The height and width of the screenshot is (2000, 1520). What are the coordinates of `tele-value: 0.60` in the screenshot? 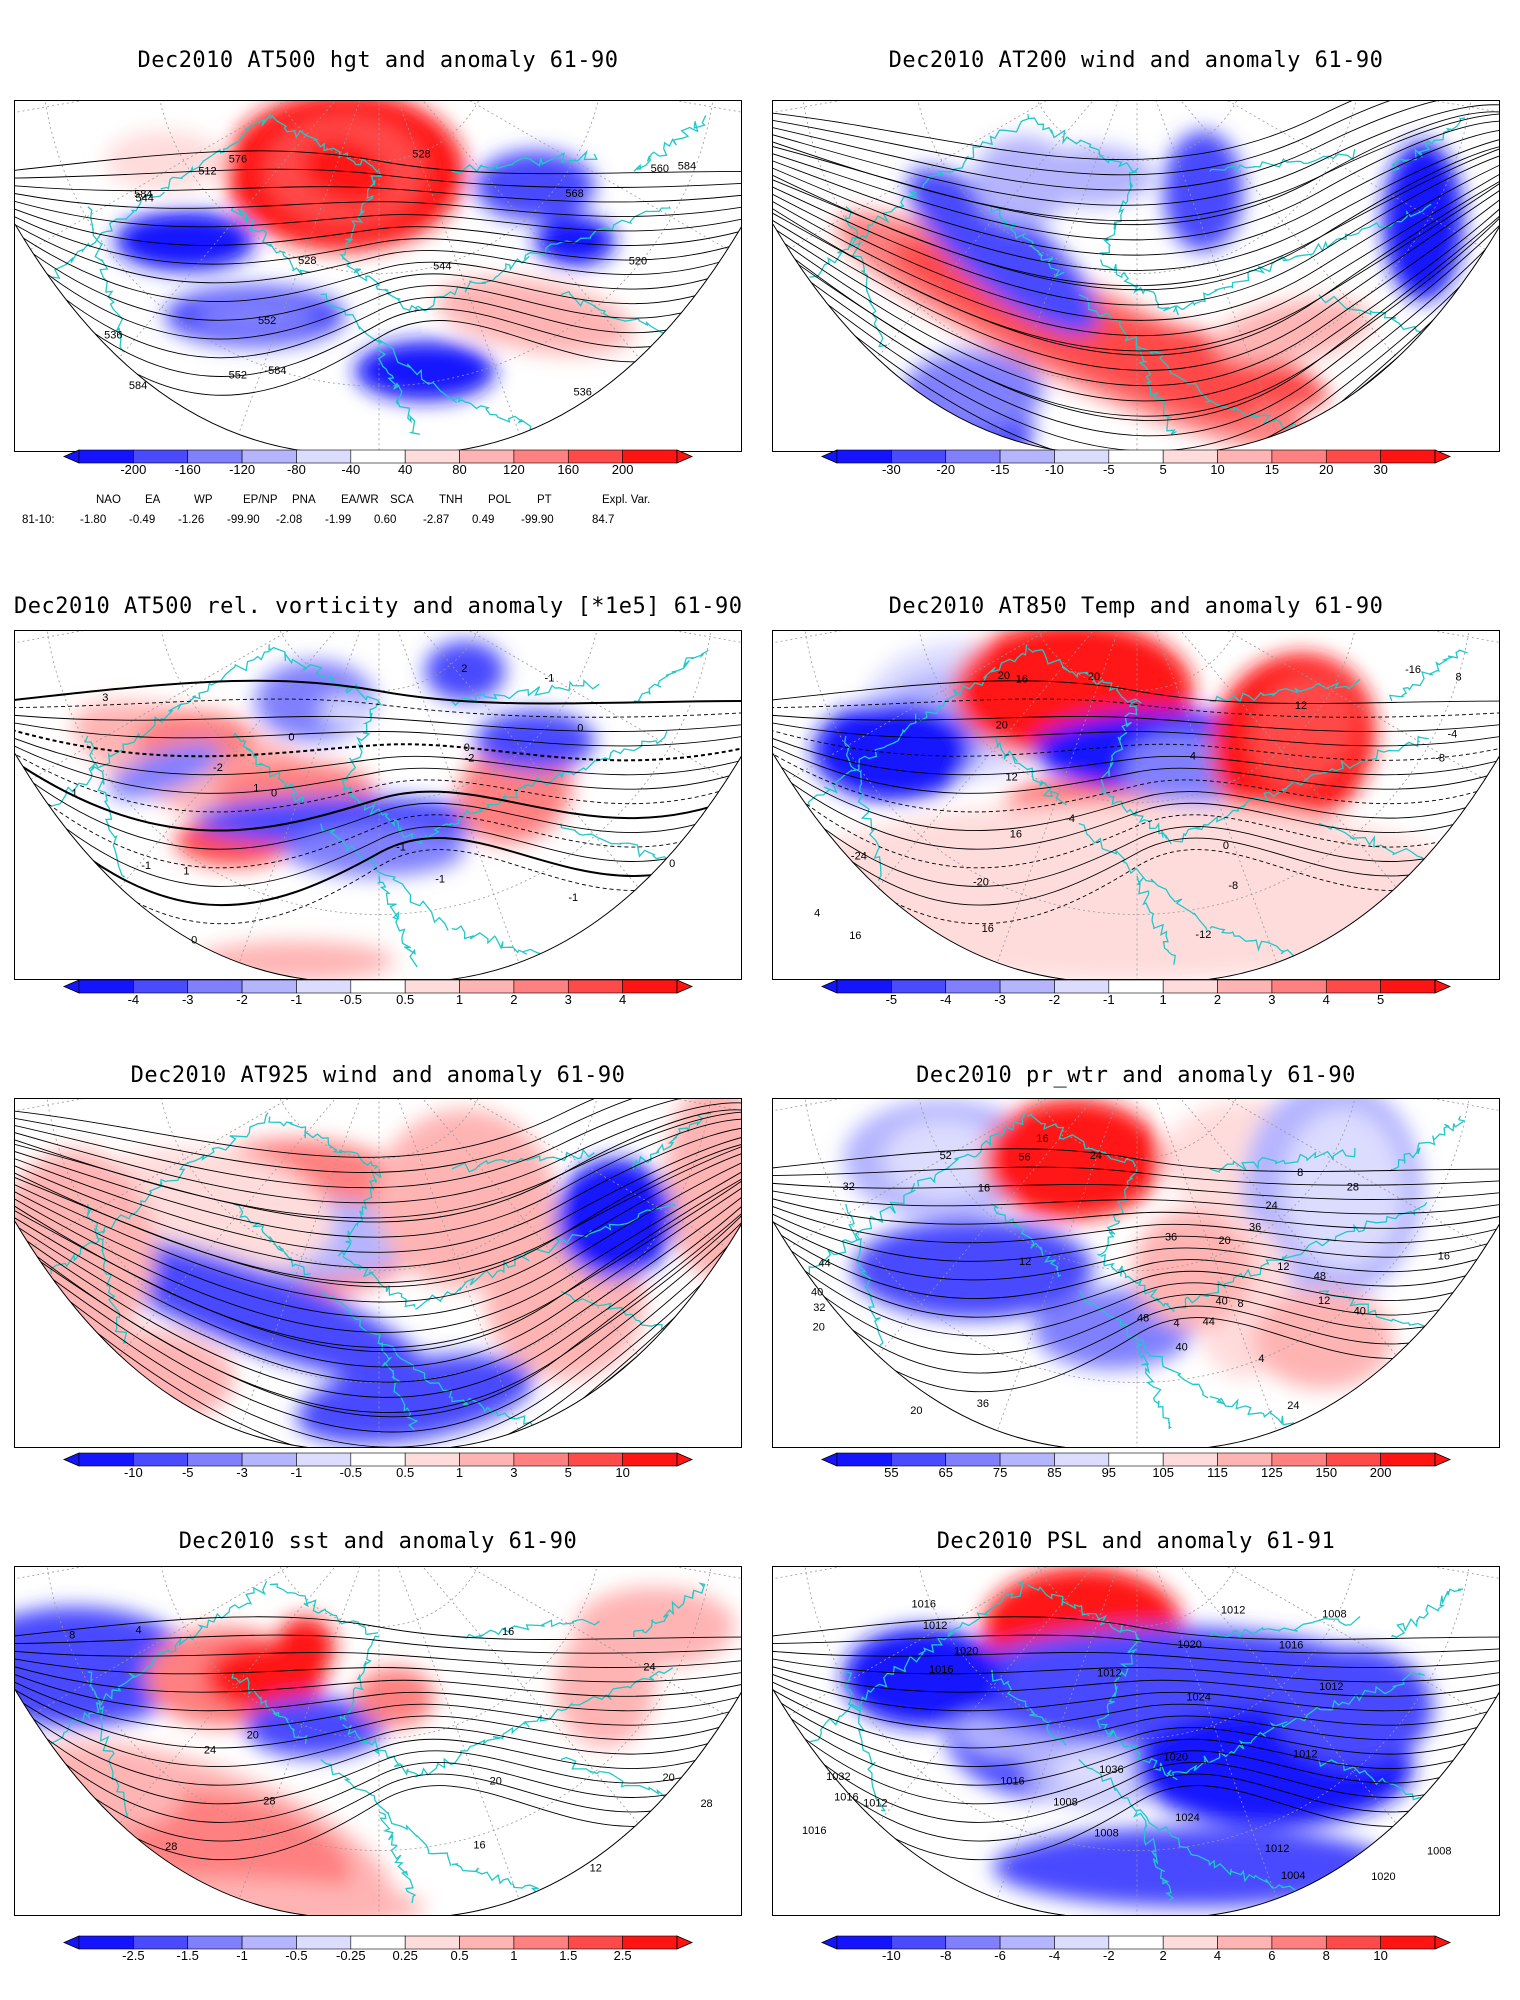 It's located at (385, 520).